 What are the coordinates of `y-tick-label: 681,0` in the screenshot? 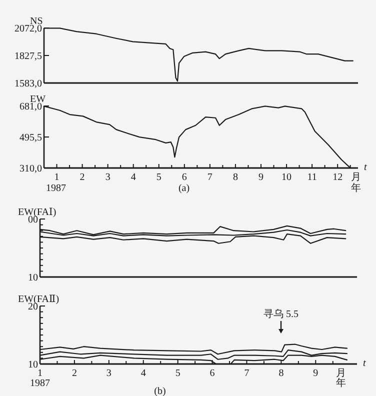 It's located at (31, 107).